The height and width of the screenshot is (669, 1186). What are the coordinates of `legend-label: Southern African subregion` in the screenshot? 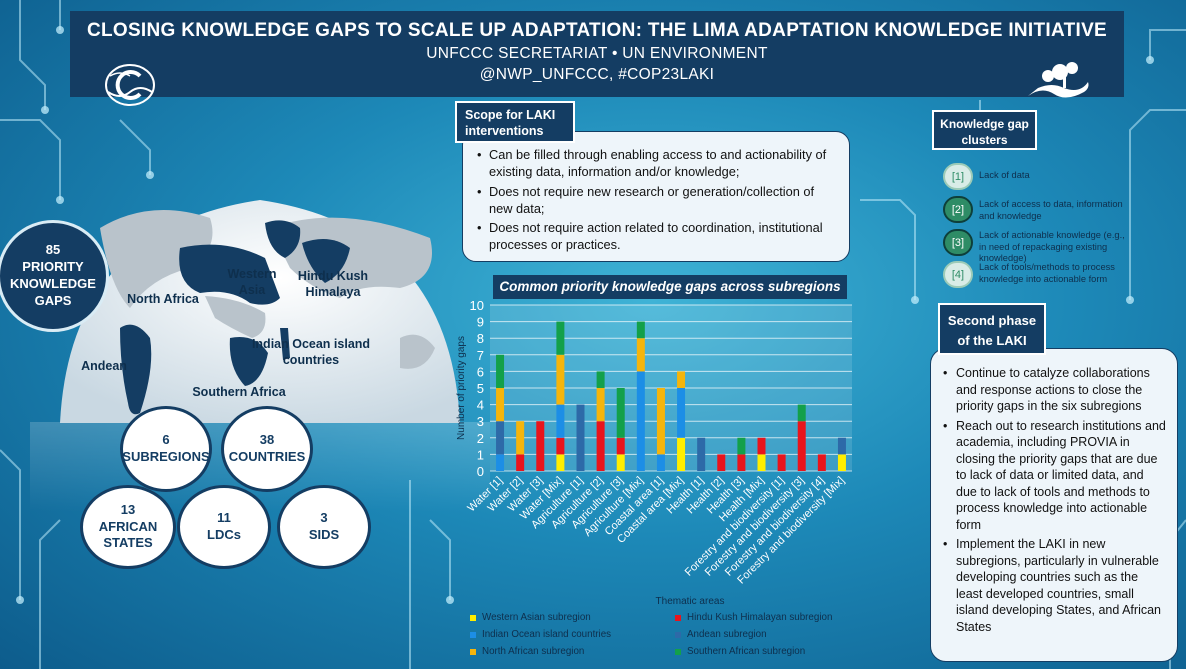 It's located at (746, 651).